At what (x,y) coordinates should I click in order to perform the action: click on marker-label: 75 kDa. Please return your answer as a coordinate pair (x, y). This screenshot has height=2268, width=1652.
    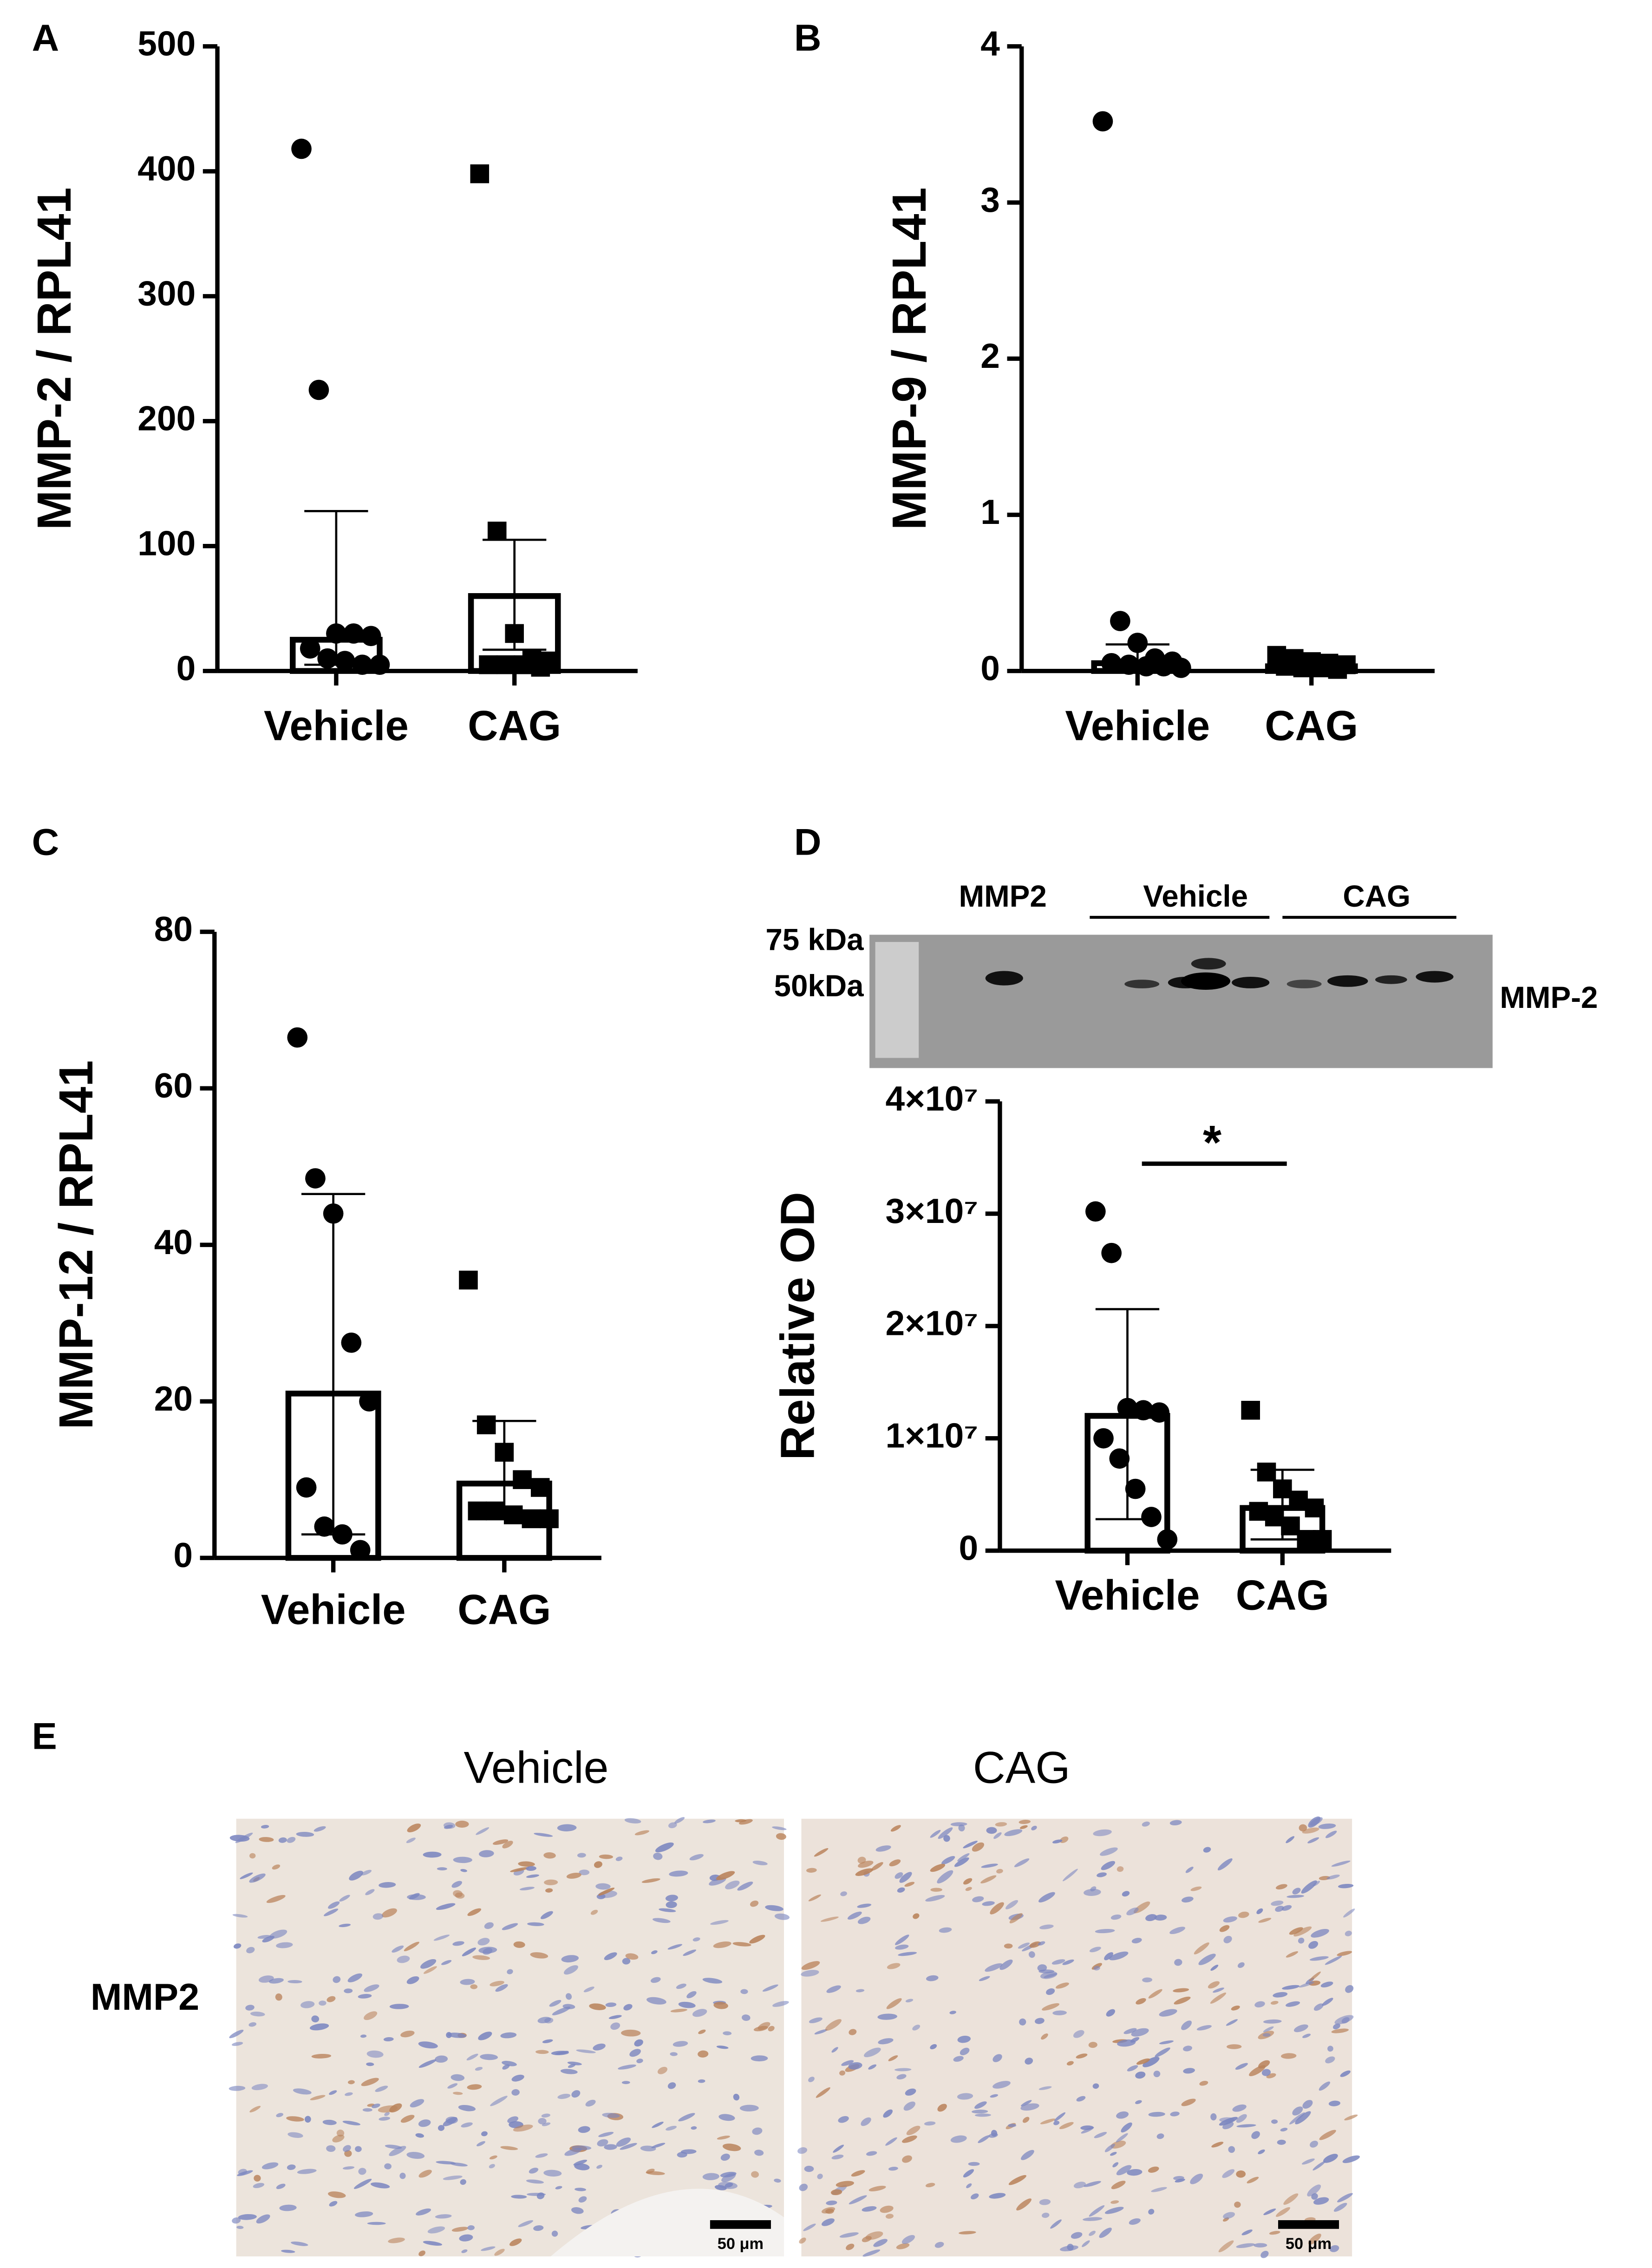
    Looking at the image, I should click on (814, 939).